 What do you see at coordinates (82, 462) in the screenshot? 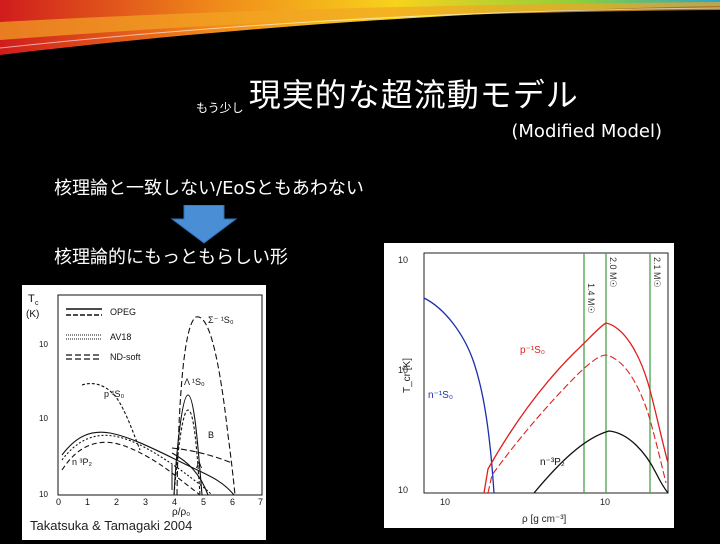
I see `label-n3p2: n ³P₂` at bounding box center [82, 462].